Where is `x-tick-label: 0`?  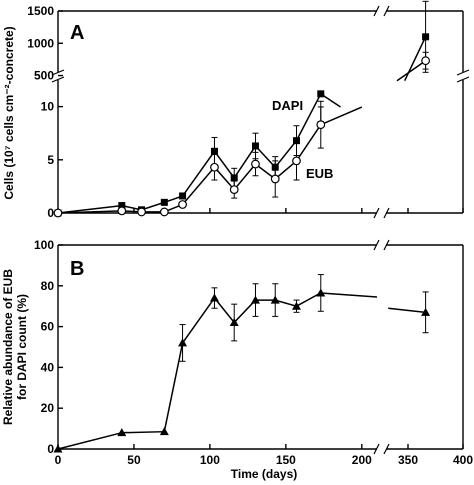
x-tick-label: 0 is located at coordinates (58, 460).